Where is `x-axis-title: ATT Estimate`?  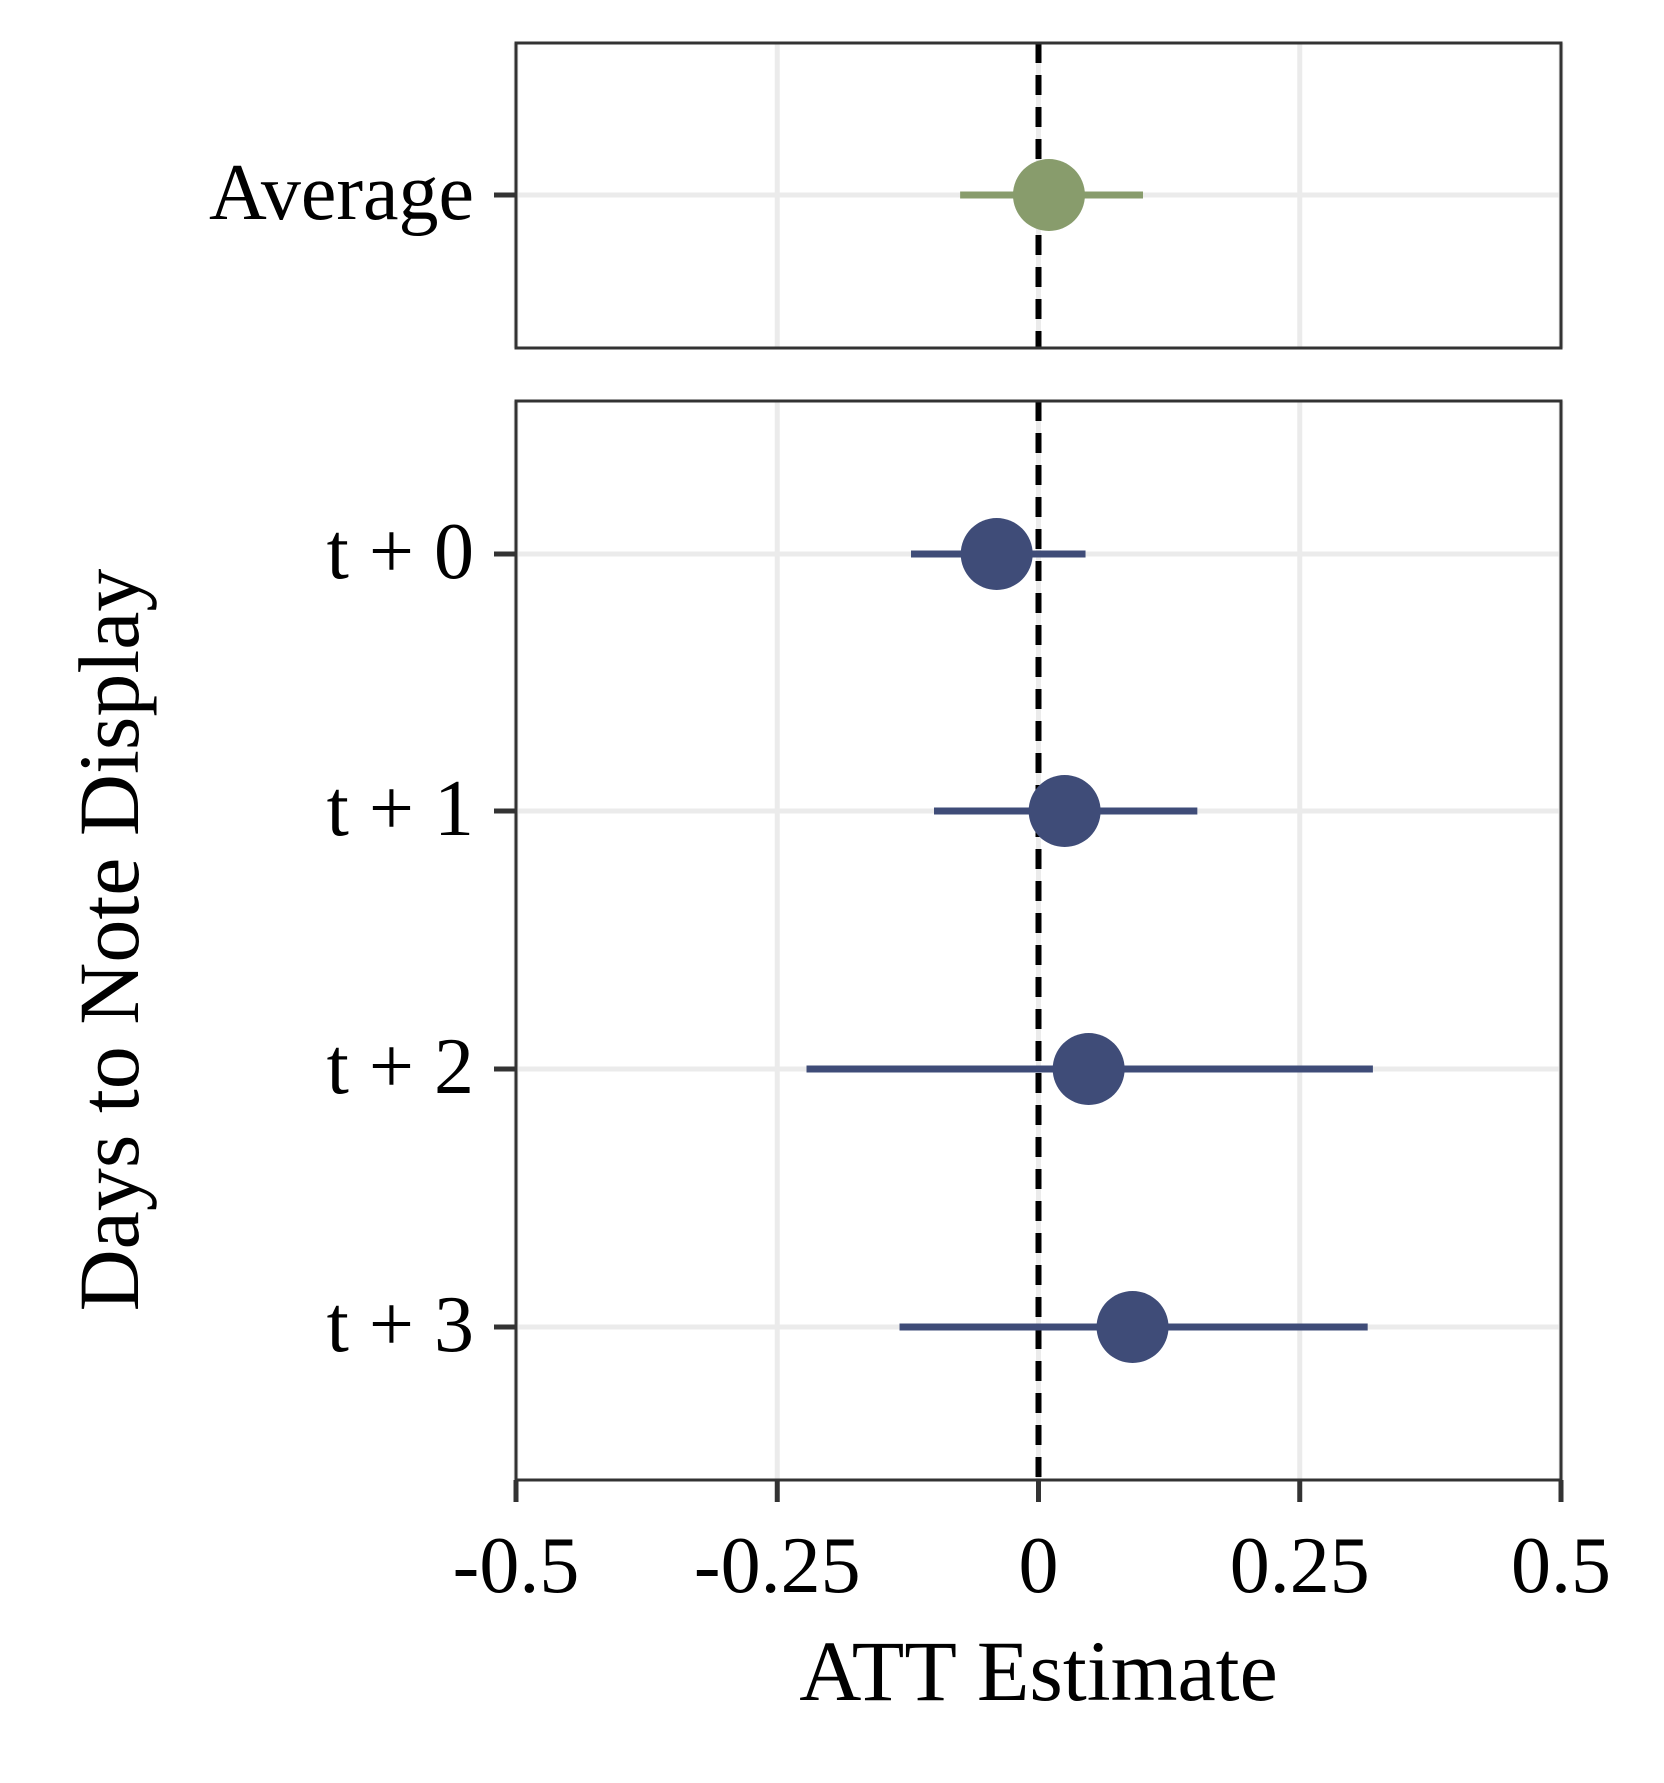
x-axis-title: ATT Estimate is located at coordinates (1038, 1671).